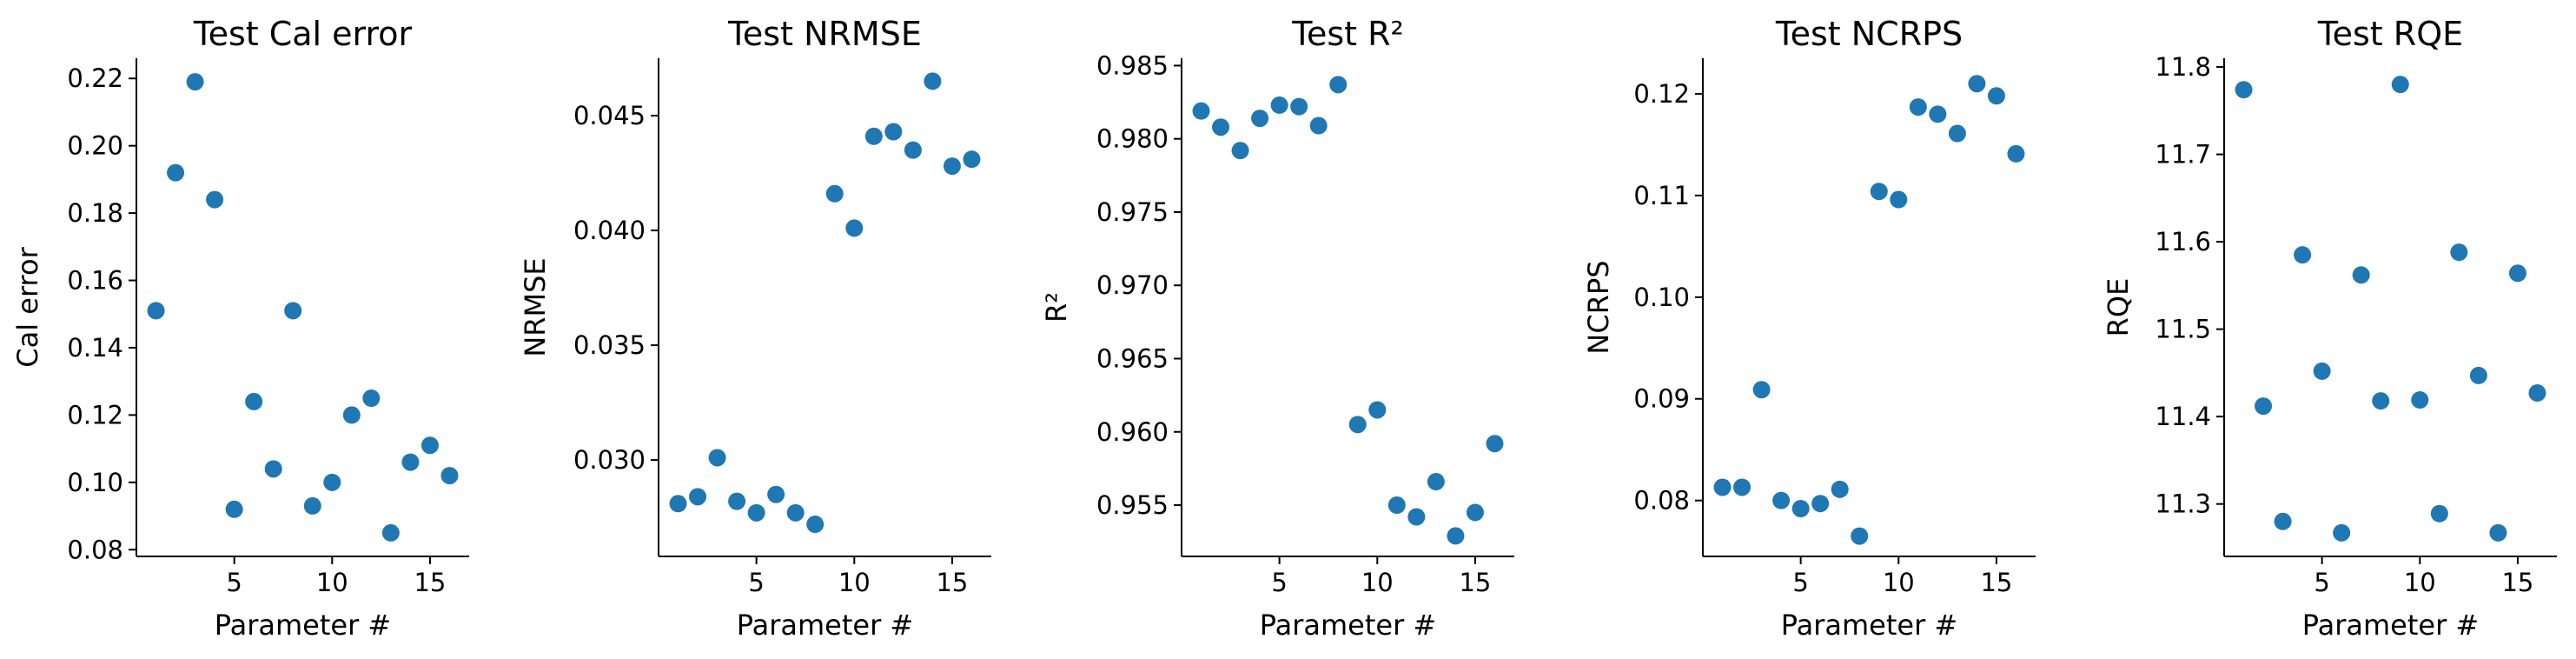 The width and height of the screenshot is (2576, 659). Describe the element at coordinates (1132, 212) in the screenshot. I see `y-tick-label: 0.975` at that location.